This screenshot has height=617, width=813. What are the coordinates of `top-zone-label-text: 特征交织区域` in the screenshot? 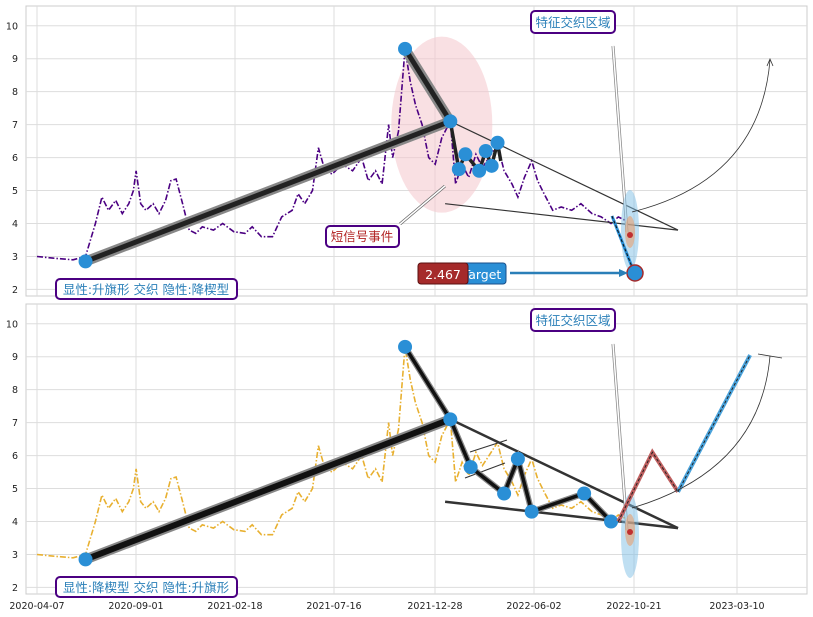 It's located at (572, 22).